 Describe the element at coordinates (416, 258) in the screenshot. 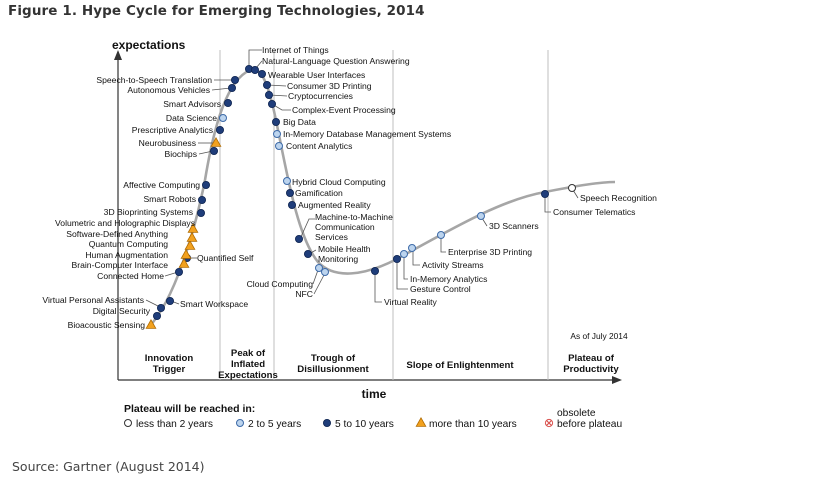

I see `activity-streams-leader` at that location.